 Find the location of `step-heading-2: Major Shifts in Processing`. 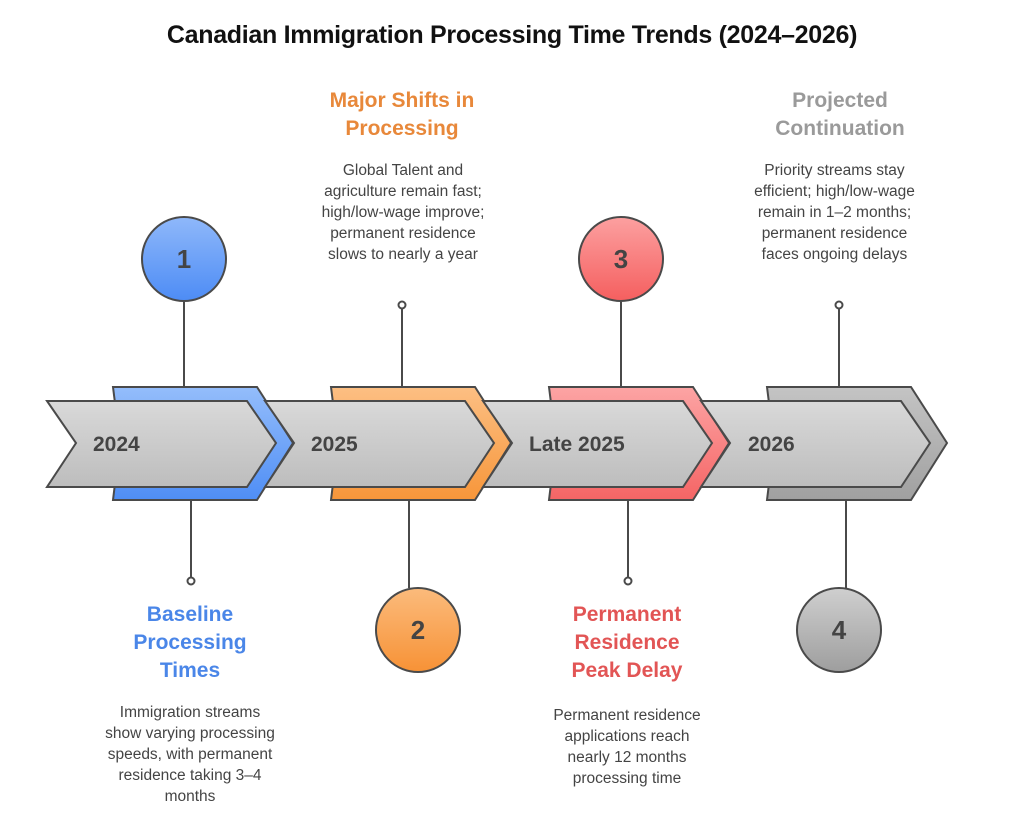

step-heading-2: Major Shifts in Processing is located at coordinates (402, 114).